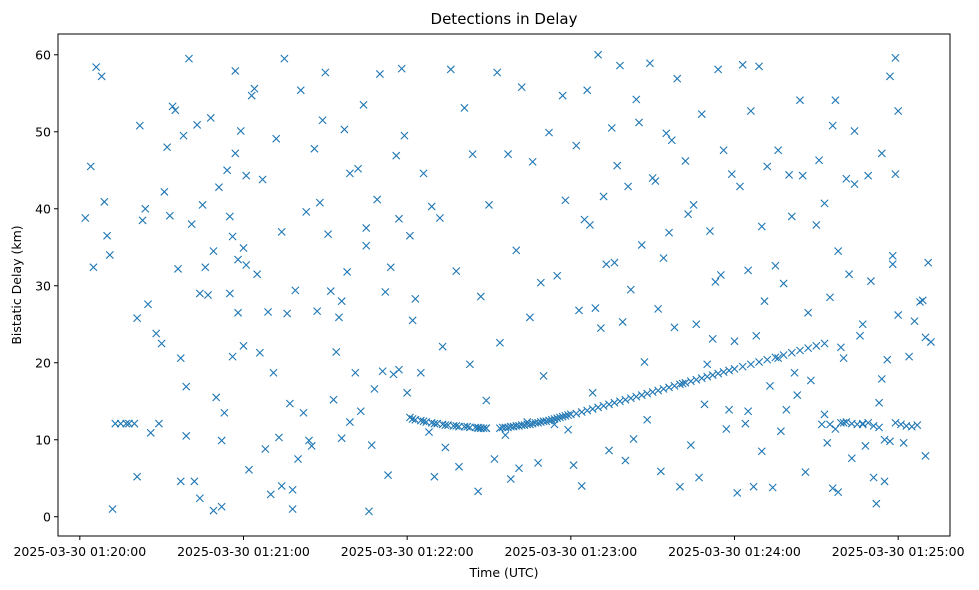  I want to click on chart-title: Detections in Delay, so click(504, 19).